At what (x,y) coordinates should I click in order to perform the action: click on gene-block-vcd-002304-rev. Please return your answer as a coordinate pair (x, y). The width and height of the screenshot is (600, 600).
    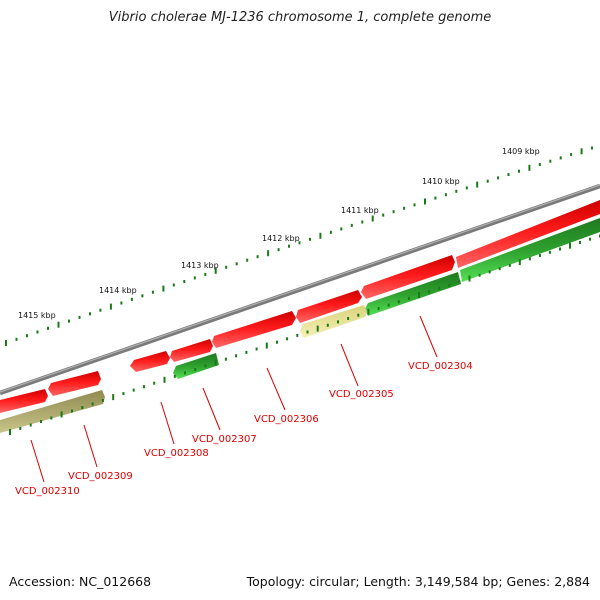
    Looking at the image, I should click on (530, 250).